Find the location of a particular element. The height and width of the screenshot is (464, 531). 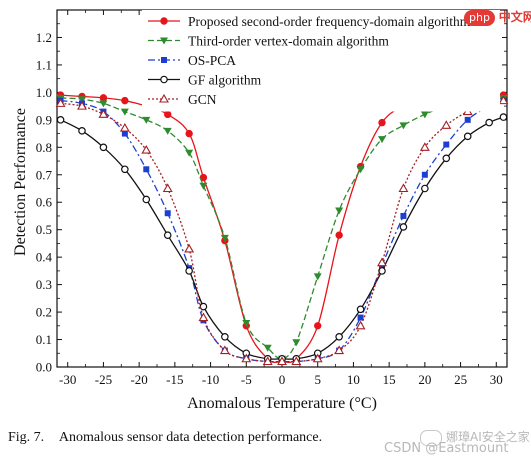

legend-background is located at coordinates (321, 61).